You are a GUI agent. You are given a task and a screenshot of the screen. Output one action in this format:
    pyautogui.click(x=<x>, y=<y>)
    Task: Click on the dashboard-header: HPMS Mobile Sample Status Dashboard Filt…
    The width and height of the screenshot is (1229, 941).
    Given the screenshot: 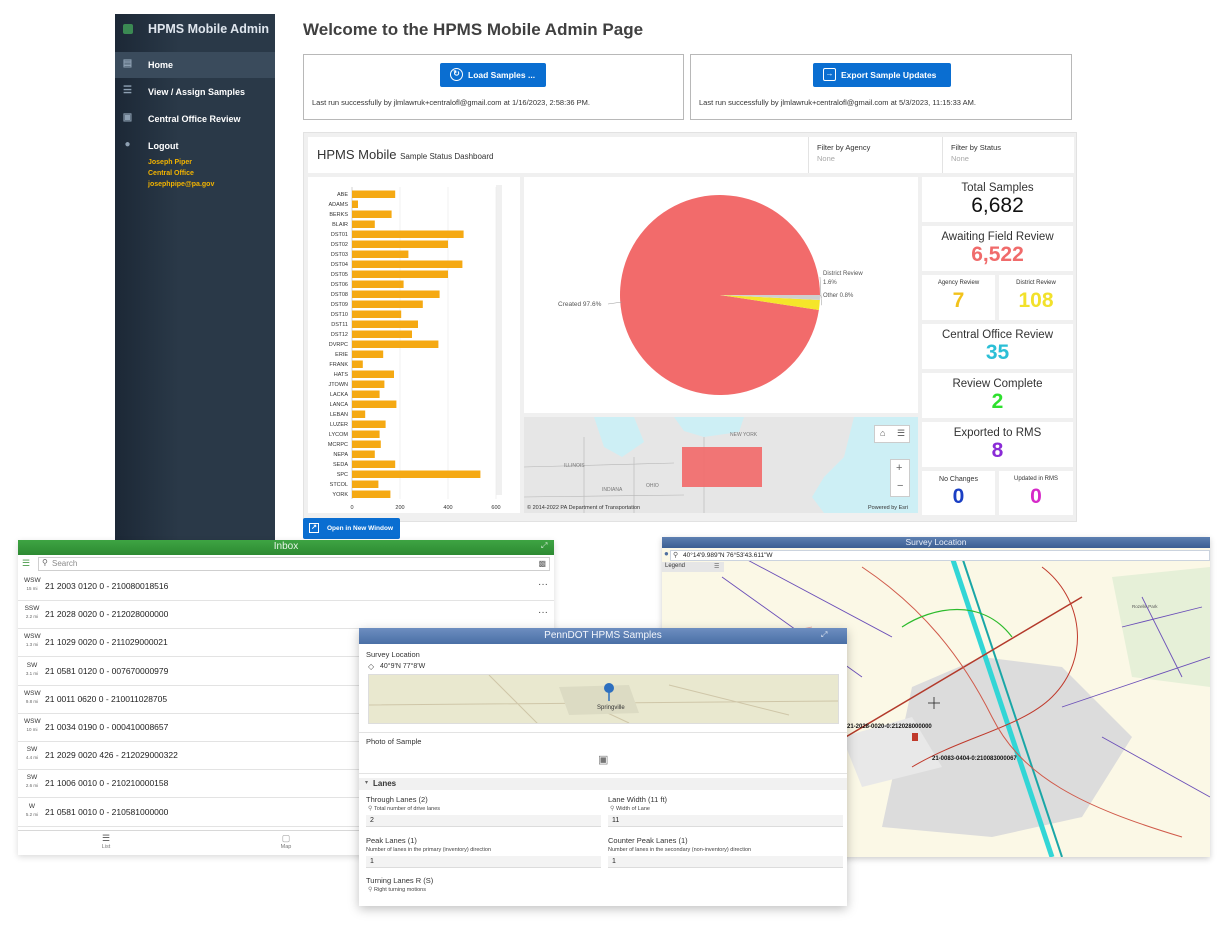 What is the action you would take?
    pyautogui.click(x=691, y=155)
    